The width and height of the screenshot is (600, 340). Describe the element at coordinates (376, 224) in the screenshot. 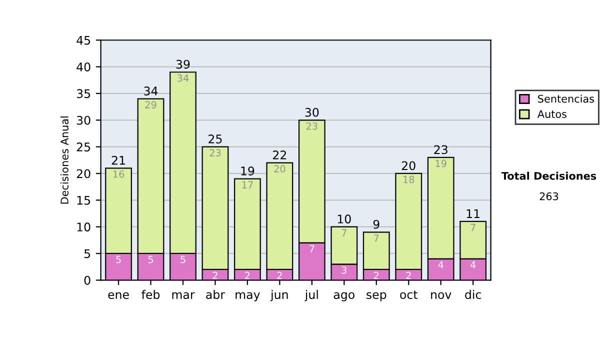

I see `total-label: 9` at that location.